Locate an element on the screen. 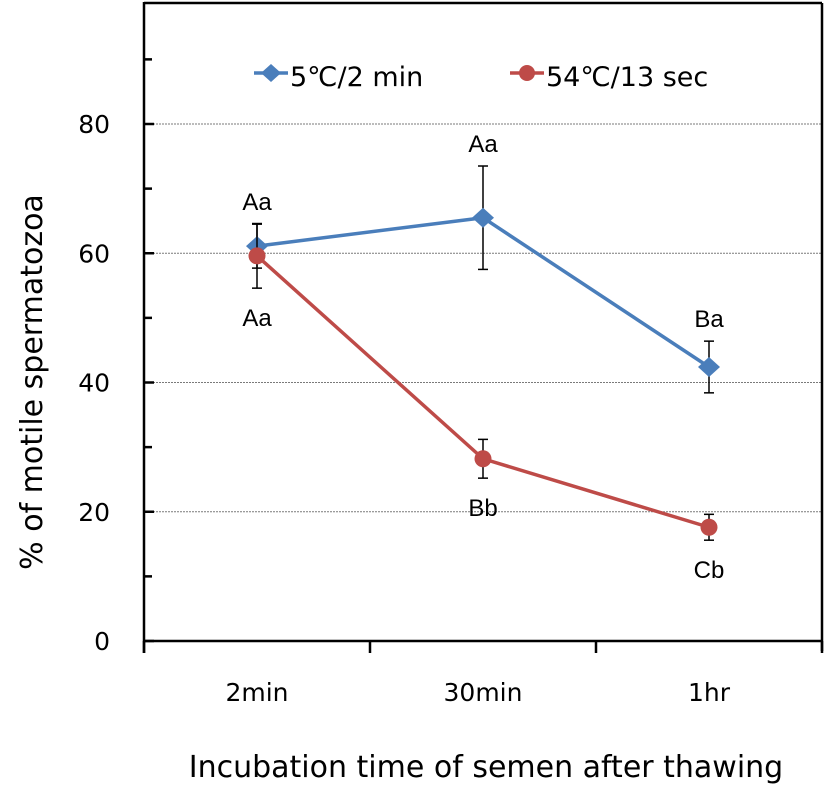  y-tick-label: 60 is located at coordinates (94, 253).